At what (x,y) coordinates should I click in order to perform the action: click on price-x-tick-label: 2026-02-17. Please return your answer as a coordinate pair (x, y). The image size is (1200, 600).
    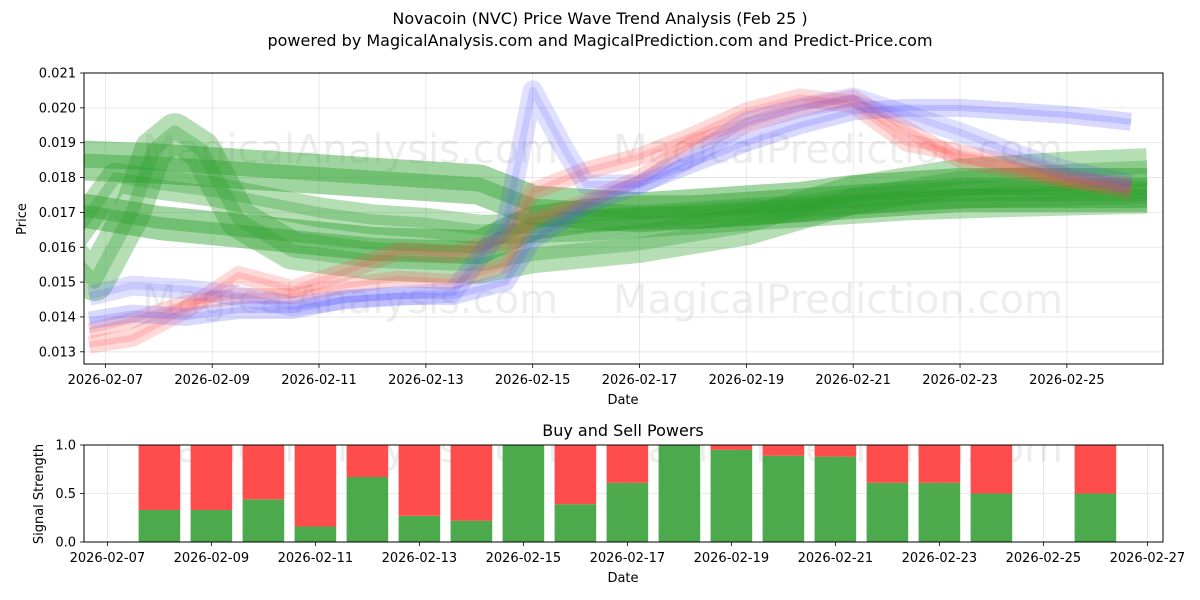
    Looking at the image, I should click on (640, 380).